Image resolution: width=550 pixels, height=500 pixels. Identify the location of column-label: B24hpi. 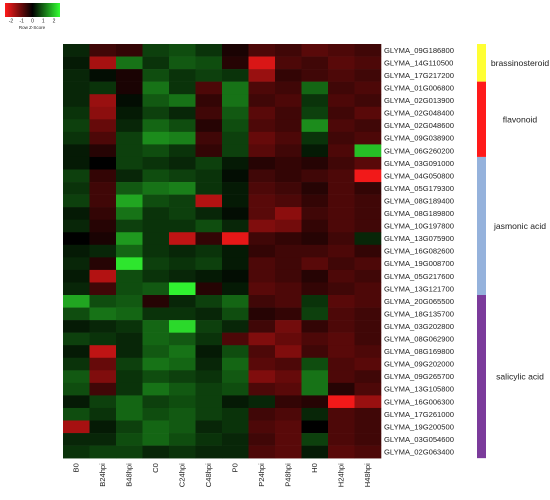
(102, 475).